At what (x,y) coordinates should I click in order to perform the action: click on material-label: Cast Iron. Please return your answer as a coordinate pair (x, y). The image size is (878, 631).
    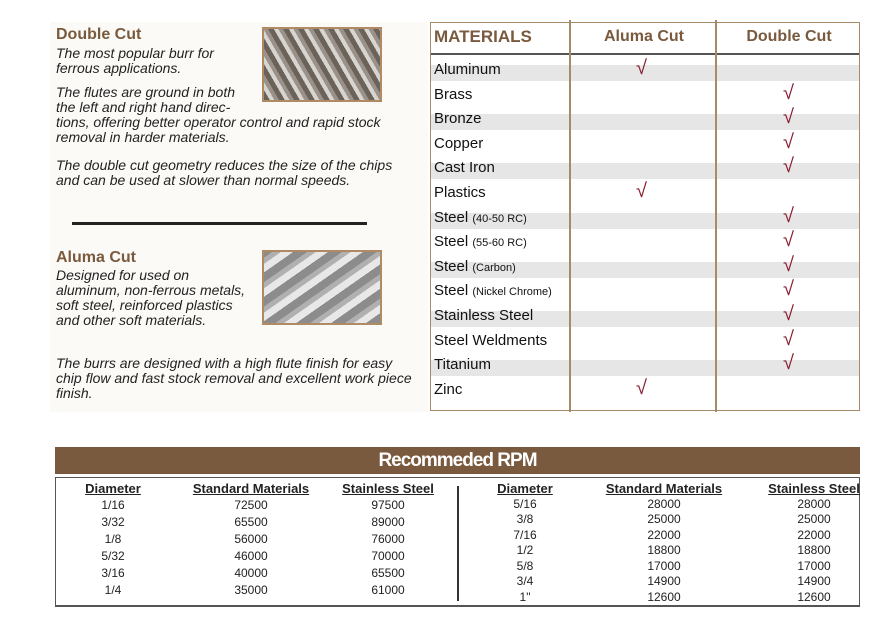
    Looking at the image, I should click on (464, 168).